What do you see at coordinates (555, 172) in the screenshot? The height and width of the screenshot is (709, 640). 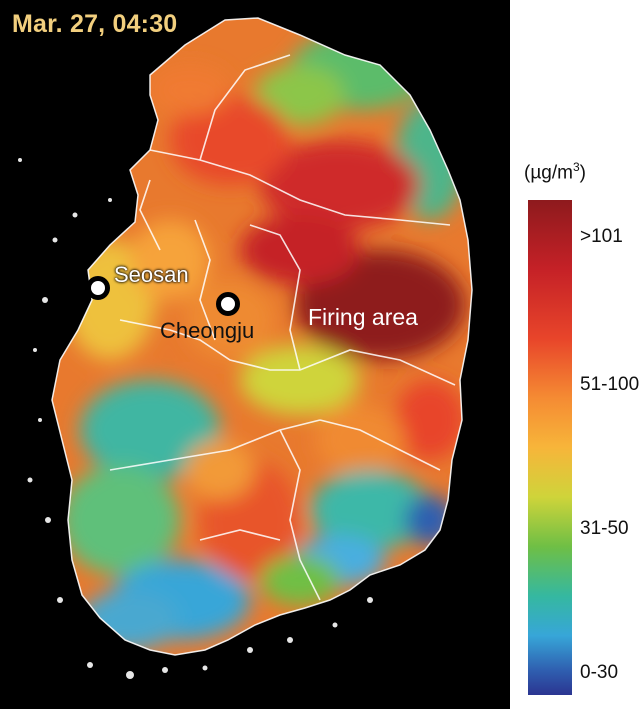 I see `unit-label: (µg/m3)` at bounding box center [555, 172].